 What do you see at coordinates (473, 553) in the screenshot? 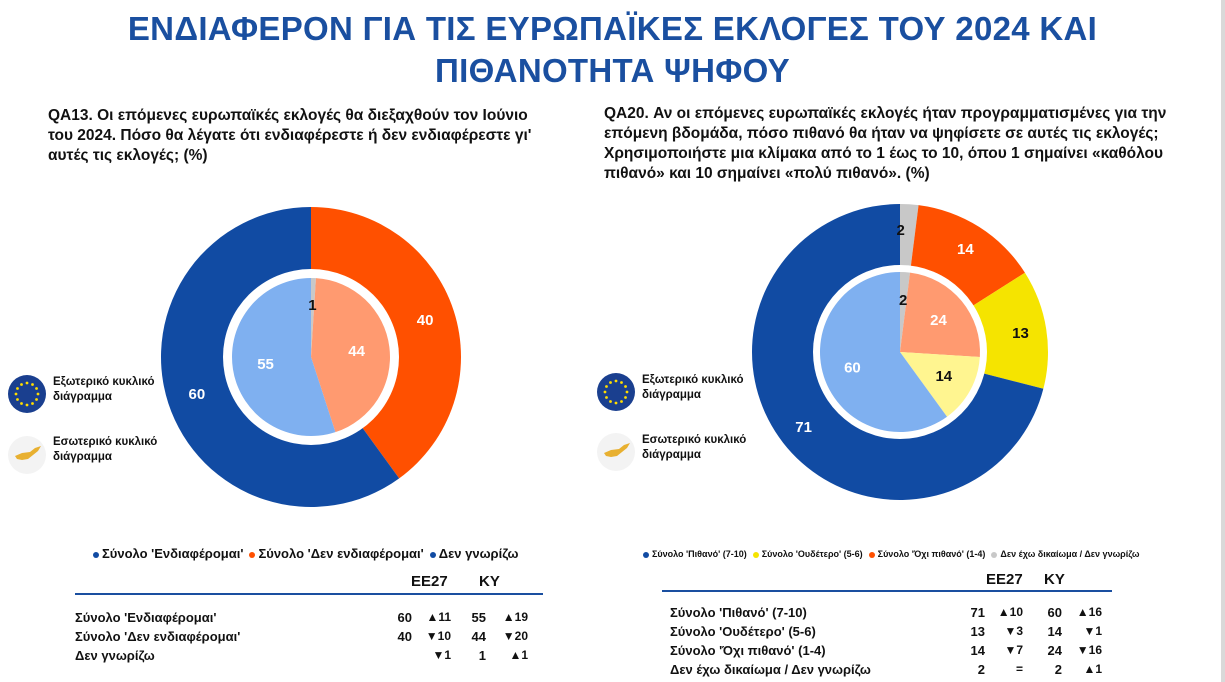
I see `legend-item: Δεν γνωρίζω` at bounding box center [473, 553].